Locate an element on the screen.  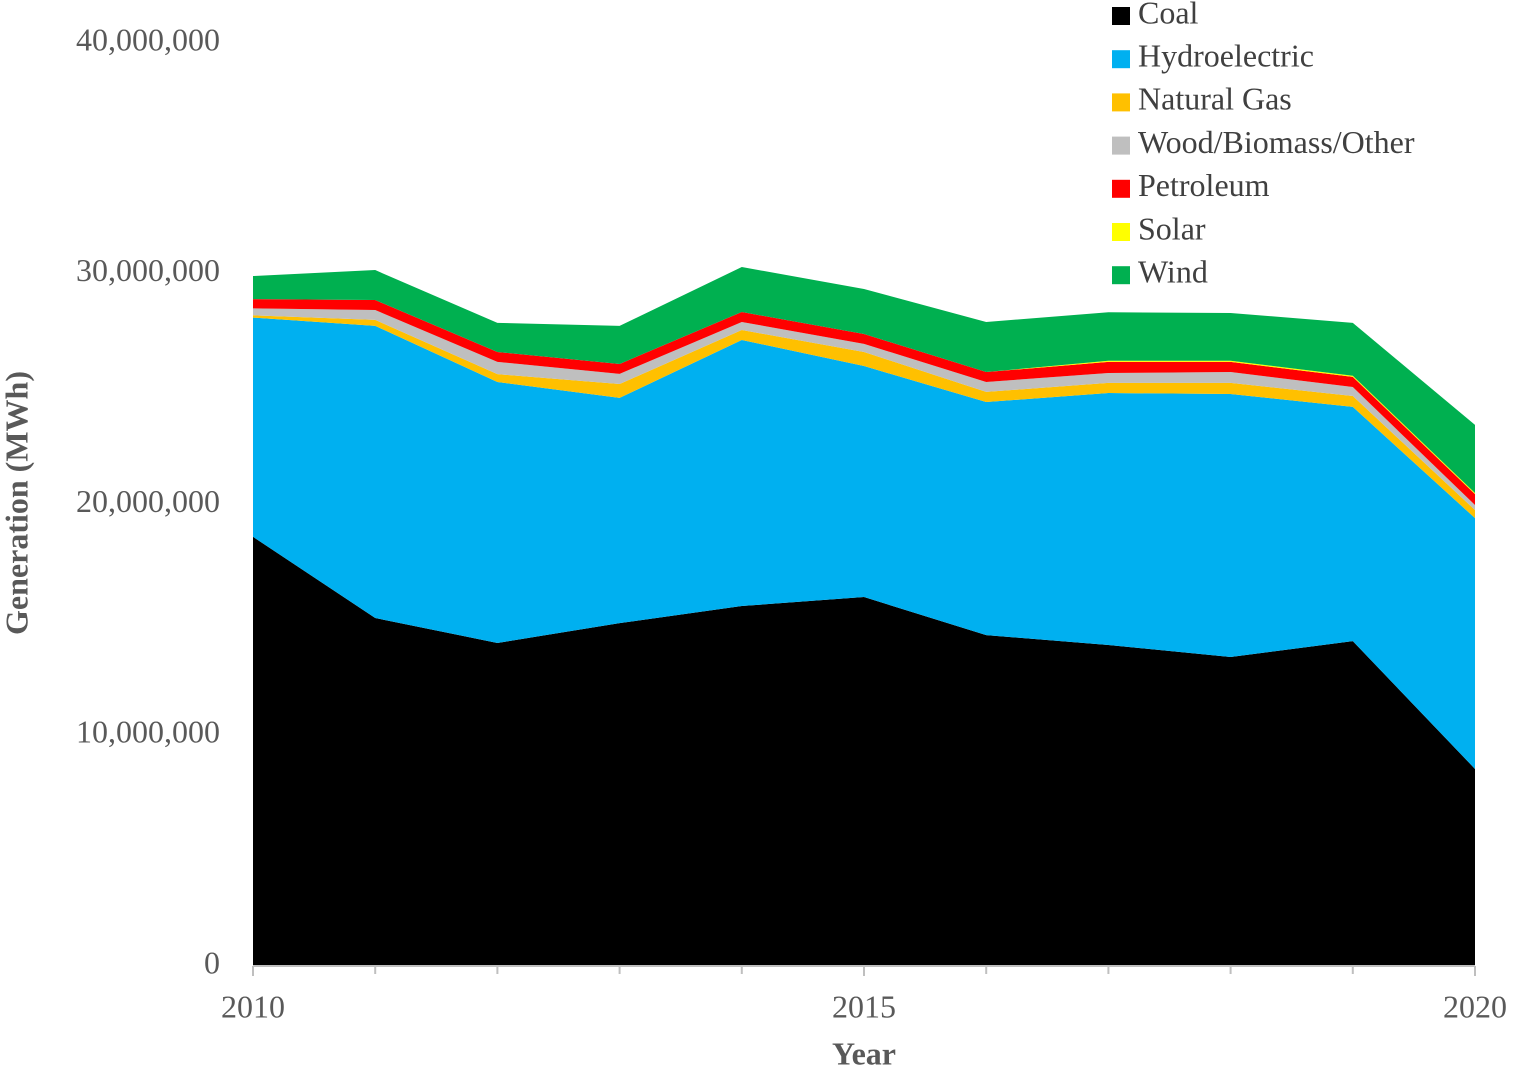
y-tick-label: 40,000,000 is located at coordinates (148, 39).